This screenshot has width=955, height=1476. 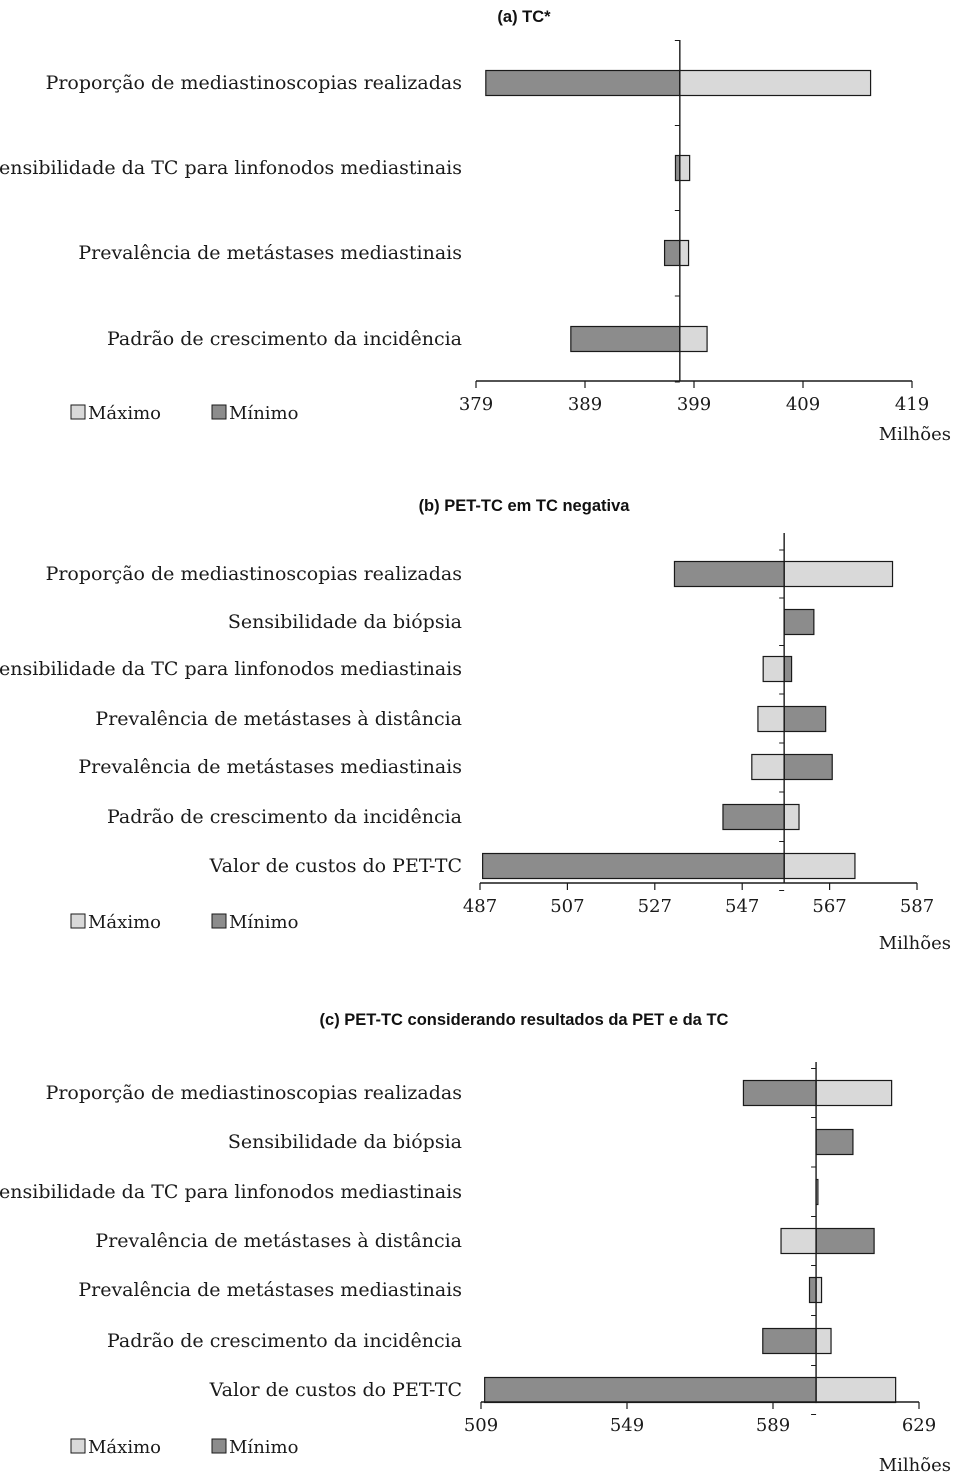 I want to click on x-tick-label: 527, so click(x=655, y=906).